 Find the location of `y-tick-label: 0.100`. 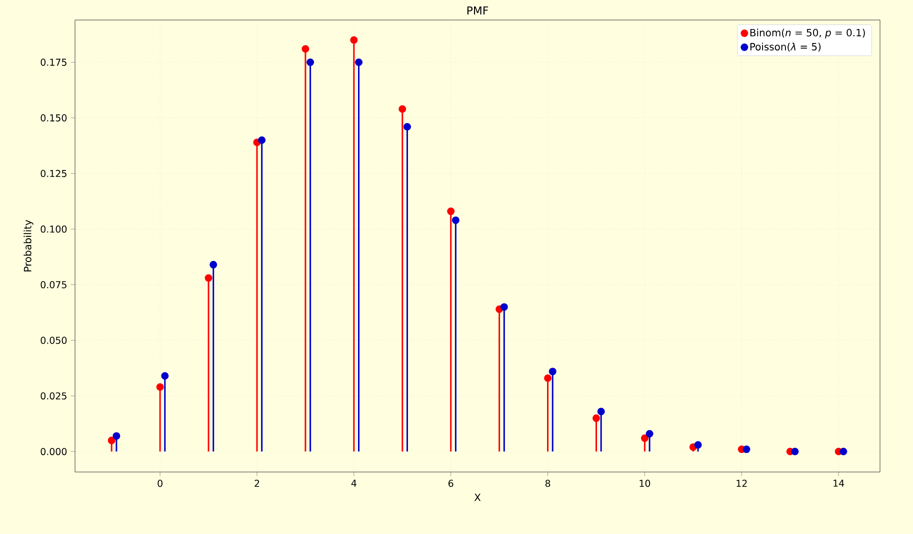

y-tick-label: 0.100 is located at coordinates (53, 229).